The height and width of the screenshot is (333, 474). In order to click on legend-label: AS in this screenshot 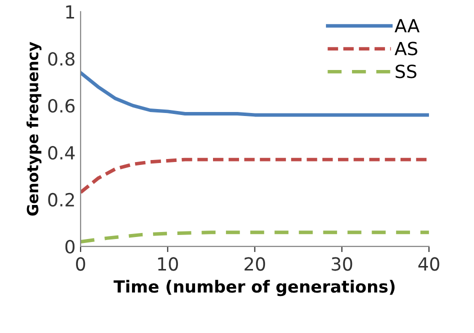, I will do `click(406, 49)`.